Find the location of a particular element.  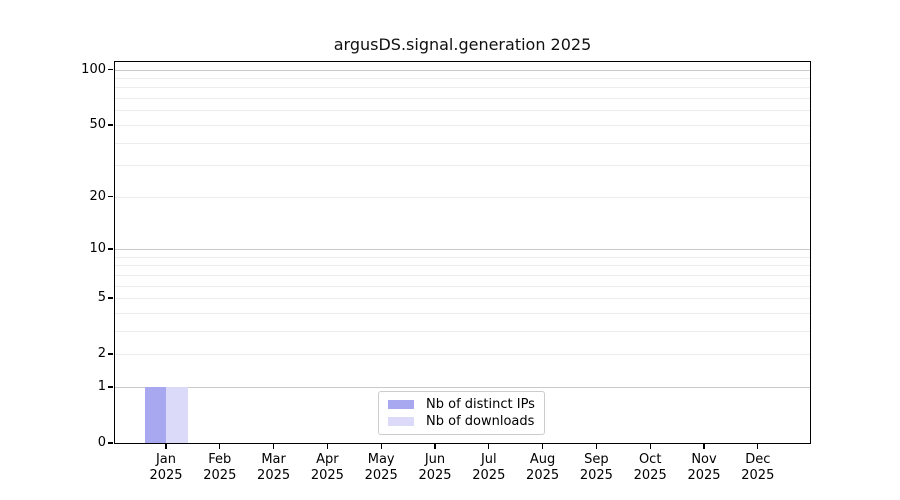

x-tick-label-line: Nov is located at coordinates (704, 459).